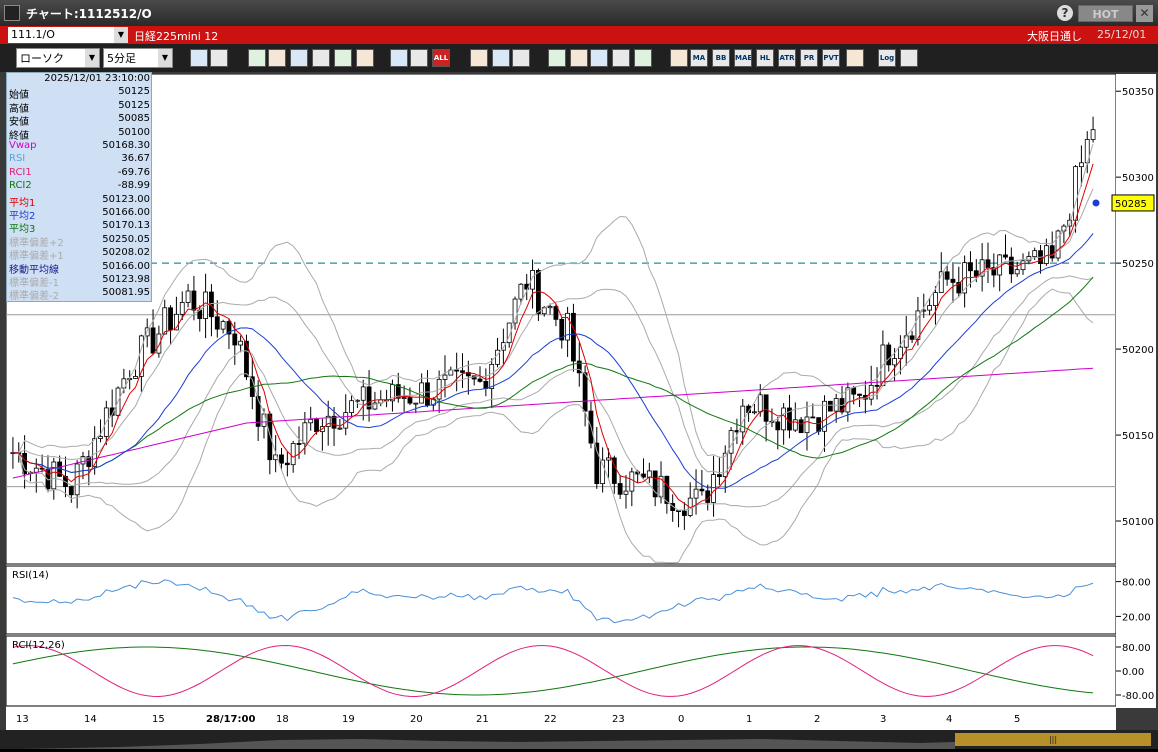  I want to click on window-icon, so click(909, 58).